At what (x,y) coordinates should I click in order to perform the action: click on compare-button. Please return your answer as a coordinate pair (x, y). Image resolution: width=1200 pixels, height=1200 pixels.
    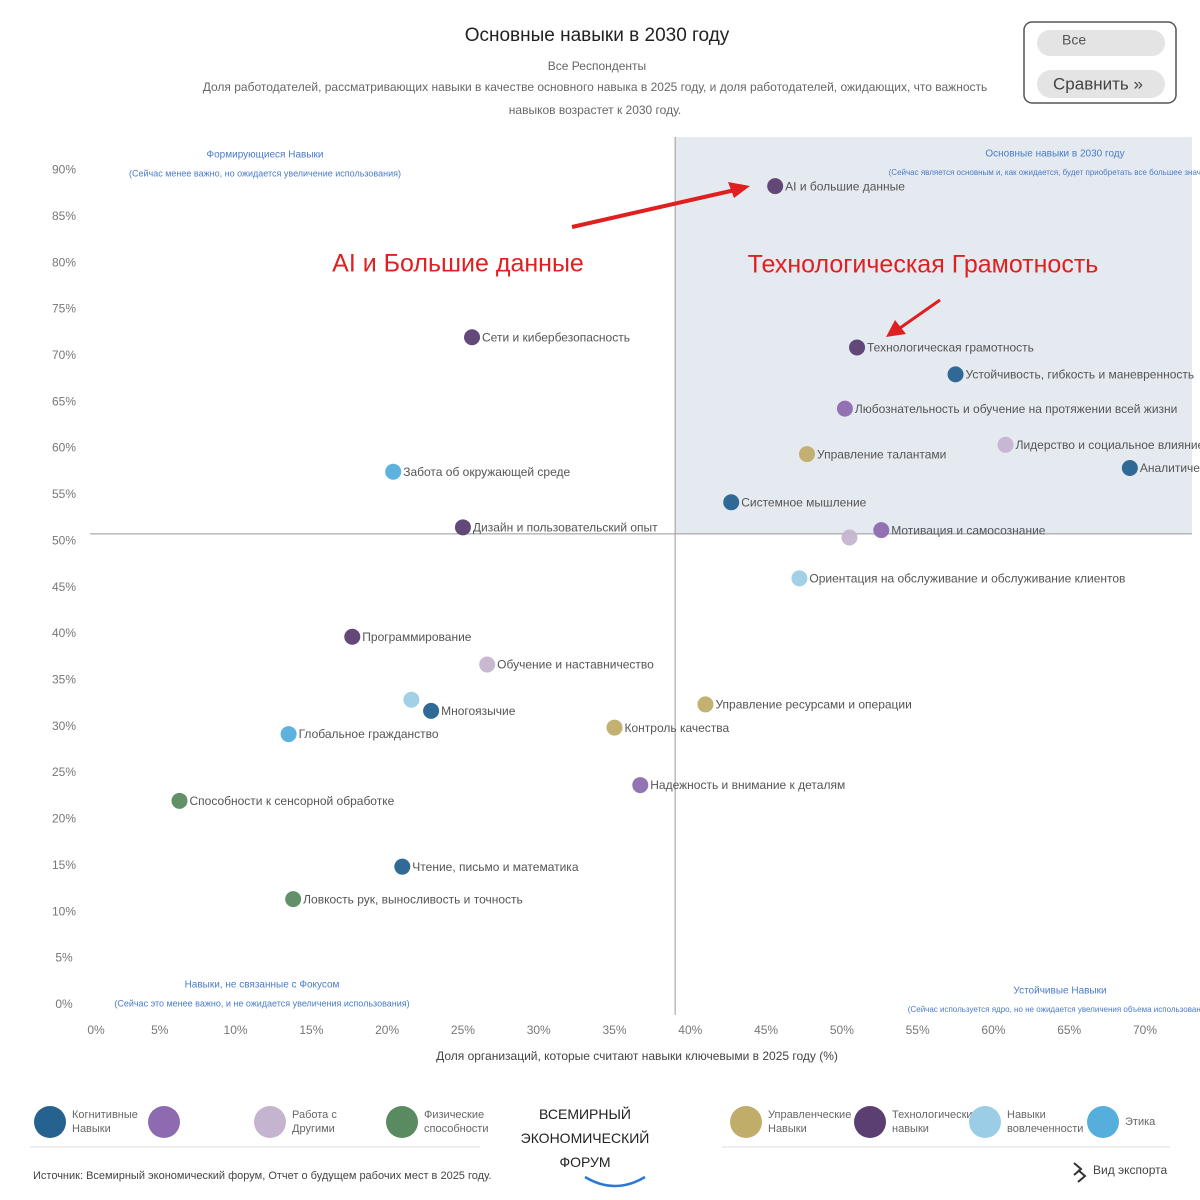
    Looking at the image, I should click on (1101, 84).